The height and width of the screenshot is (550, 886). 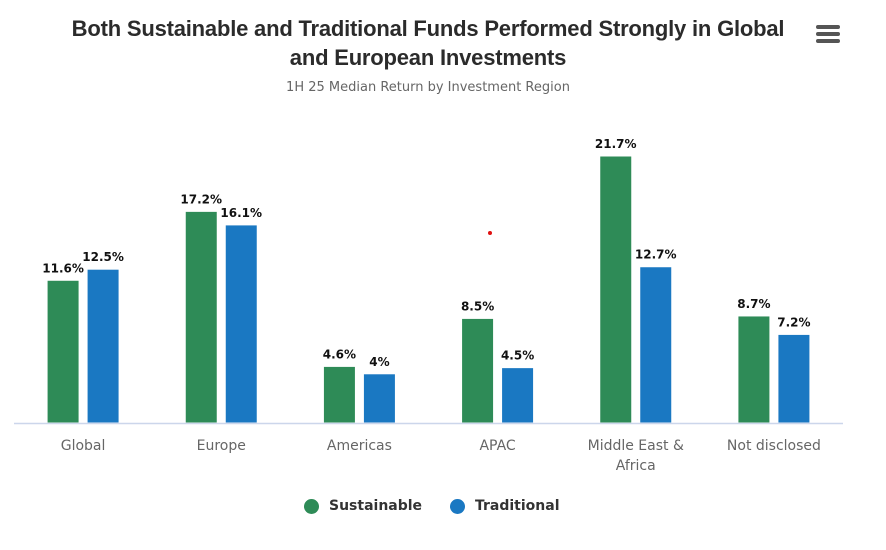 What do you see at coordinates (103, 346) in the screenshot?
I see `bar-traditional-global` at bounding box center [103, 346].